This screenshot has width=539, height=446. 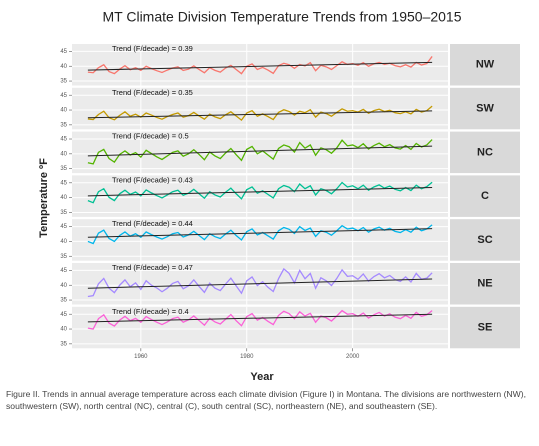 I want to click on strip-label: SC, so click(x=484, y=240).